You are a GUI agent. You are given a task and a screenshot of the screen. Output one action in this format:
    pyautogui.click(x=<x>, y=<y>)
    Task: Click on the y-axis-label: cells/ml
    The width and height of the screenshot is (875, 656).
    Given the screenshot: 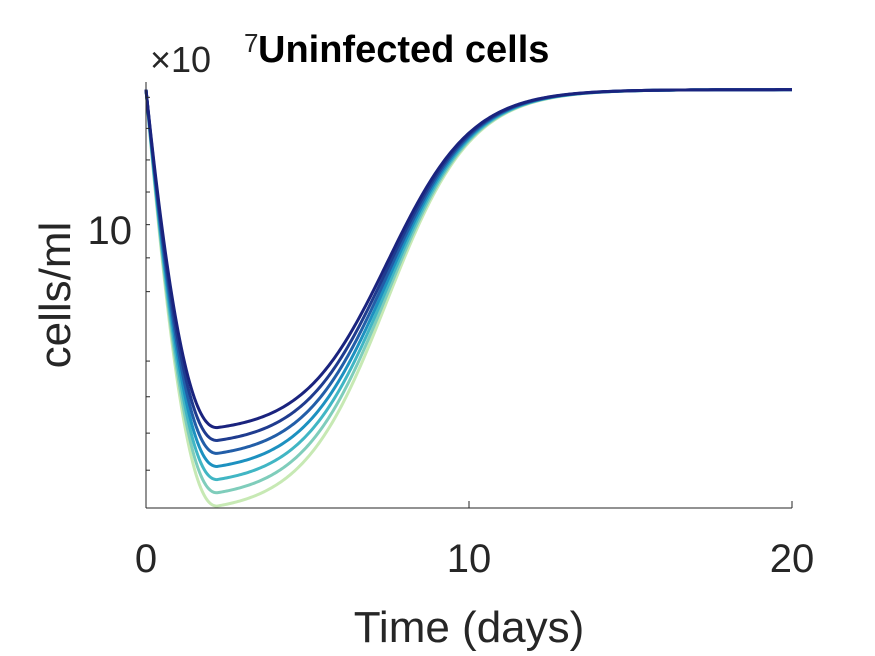 What is the action you would take?
    pyautogui.click(x=55, y=295)
    